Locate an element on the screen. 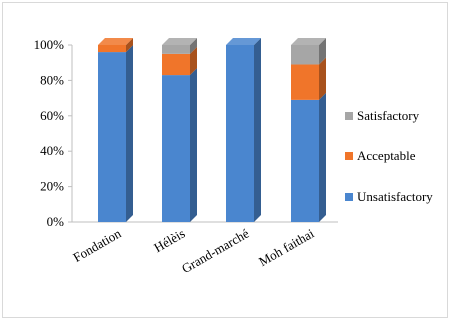 The image size is (452, 322). legend-label: Satisfactory is located at coordinates (388, 115).